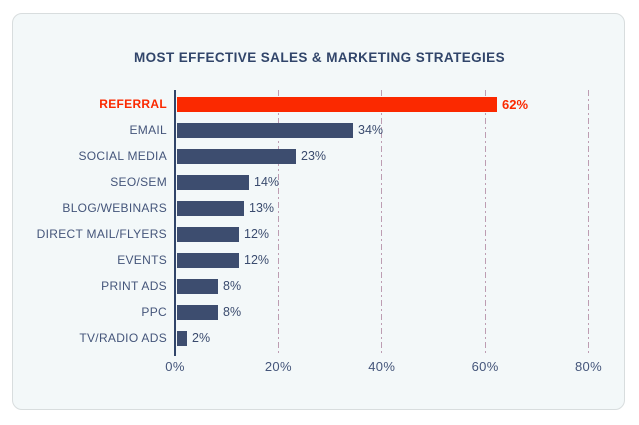 Image resolution: width=639 pixels, height=425 pixels. What do you see at coordinates (262, 208) in the screenshot?
I see `value-label: 13%` at bounding box center [262, 208].